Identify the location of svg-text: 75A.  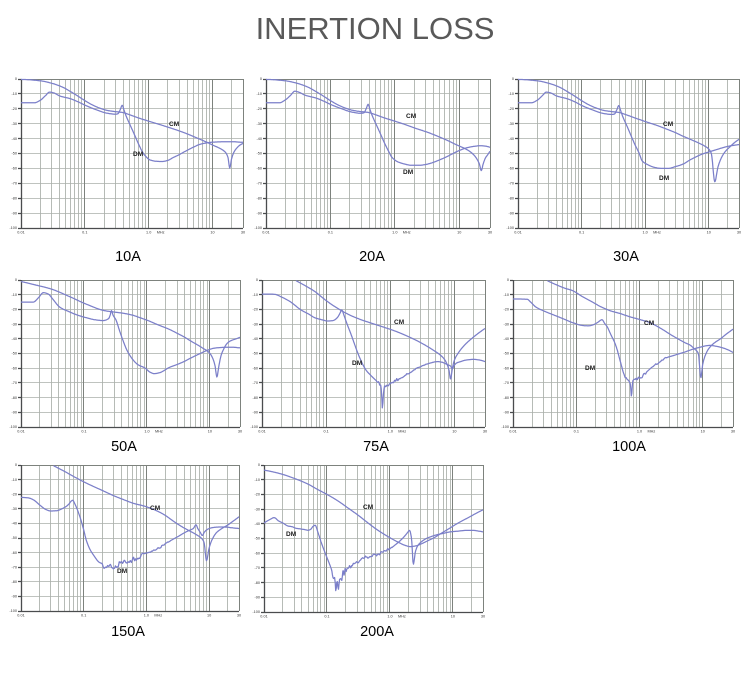
(376, 447).